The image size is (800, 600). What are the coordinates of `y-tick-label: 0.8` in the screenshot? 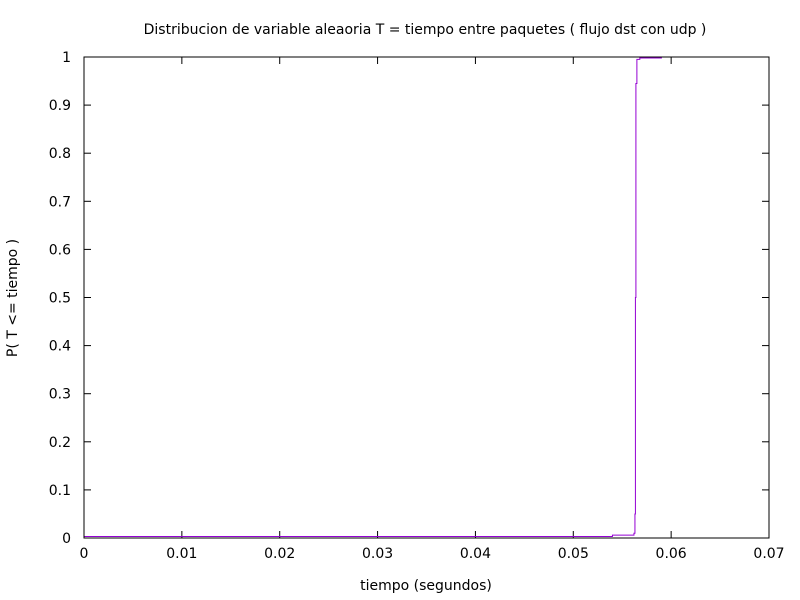 It's located at (60, 154).